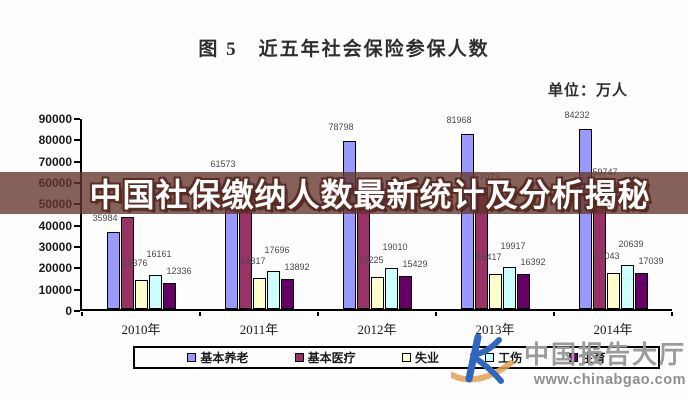 This screenshot has width=688, height=400. I want to click on bar-失业: 16417, so click(489, 280).